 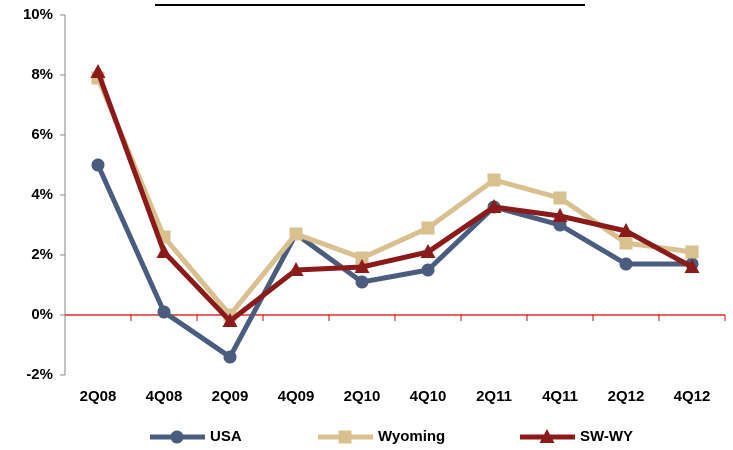 I want to click on x-tick-label: 4Q08, so click(x=164, y=396).